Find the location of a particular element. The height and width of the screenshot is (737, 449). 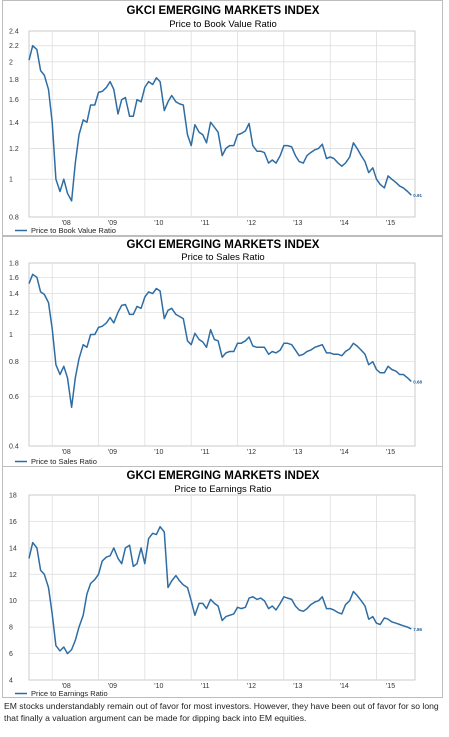

y-tick-label: 6 is located at coordinates (11, 654).